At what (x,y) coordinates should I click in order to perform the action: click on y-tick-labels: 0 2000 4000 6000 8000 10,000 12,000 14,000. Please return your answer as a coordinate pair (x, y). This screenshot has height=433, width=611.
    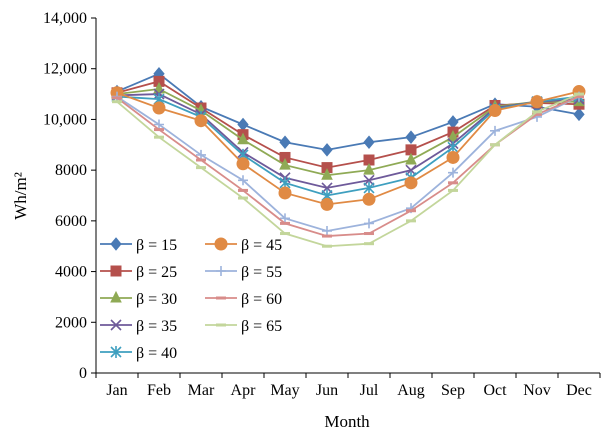
    Looking at the image, I should click on (65, 196).